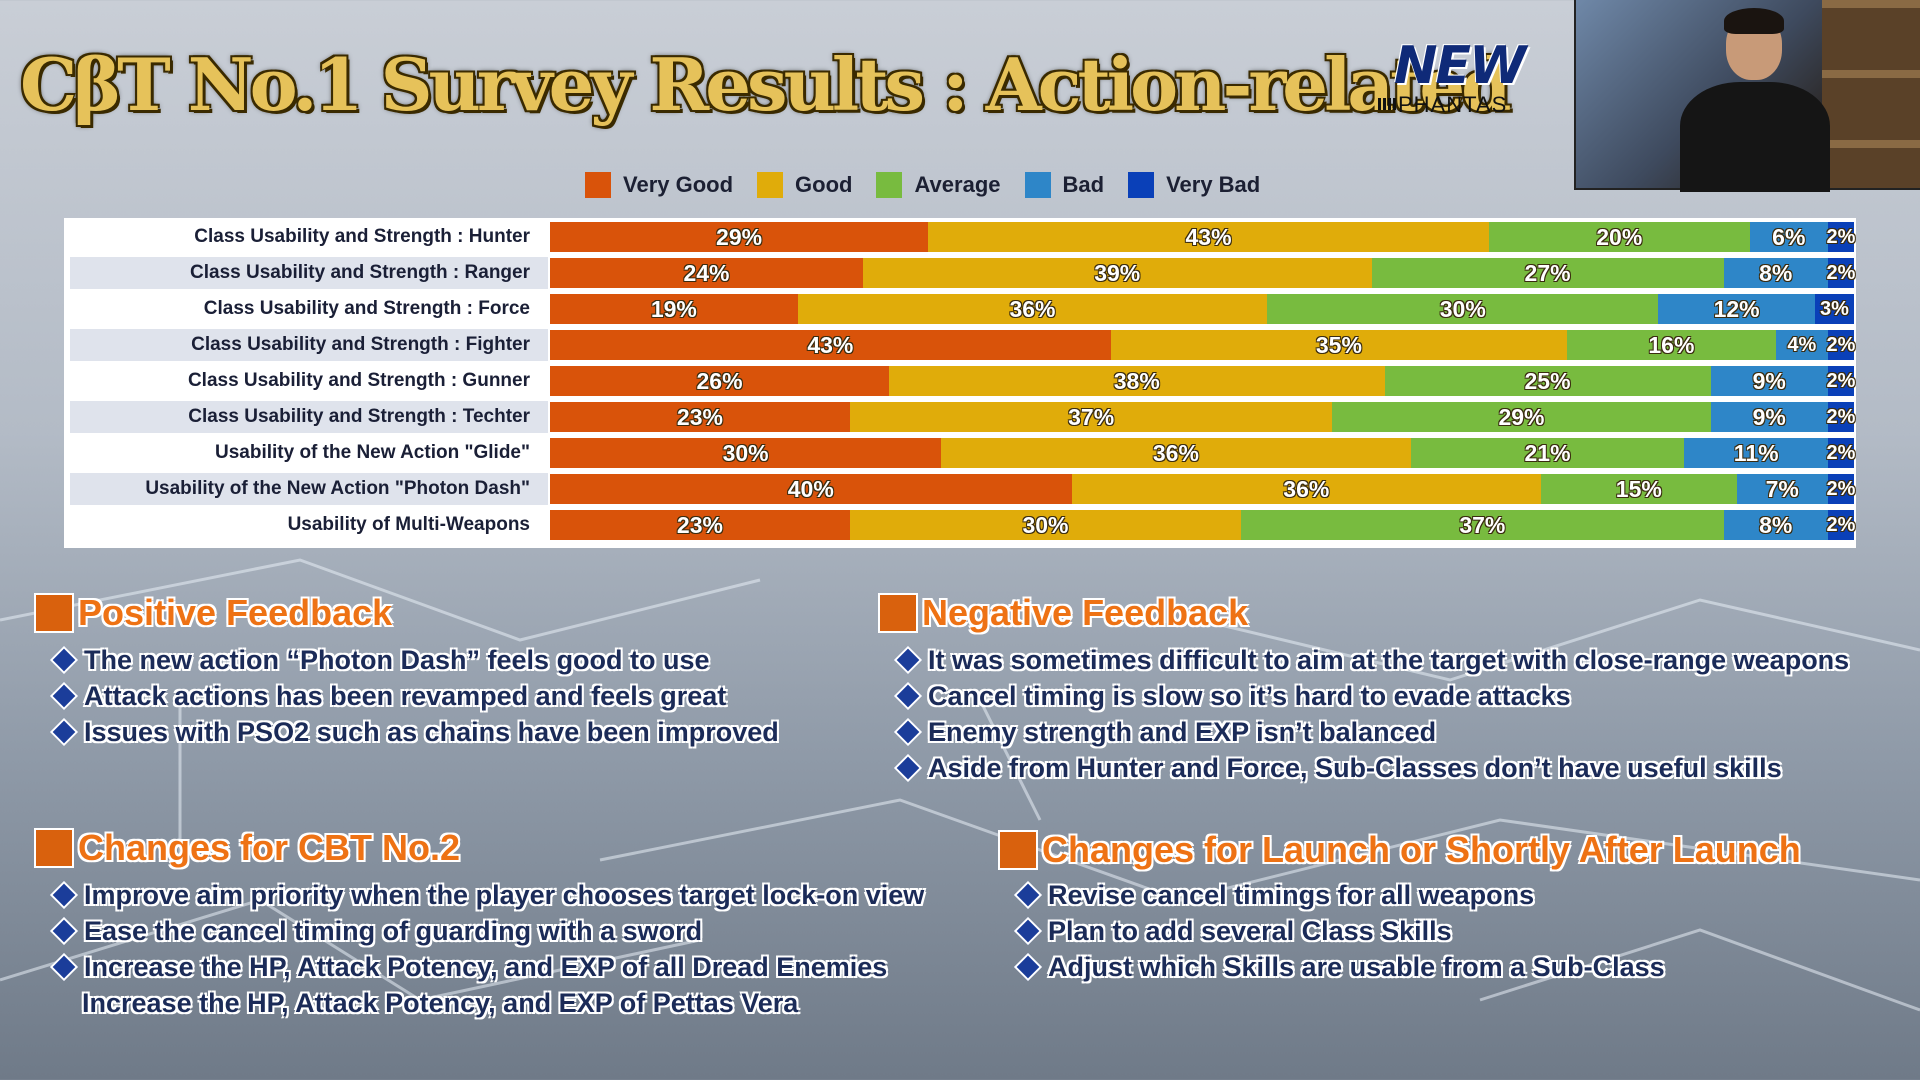 Image resolution: width=1920 pixels, height=1080 pixels. I want to click on bar-row: 30% 36% 21% 11% 2%, so click(1202, 453).